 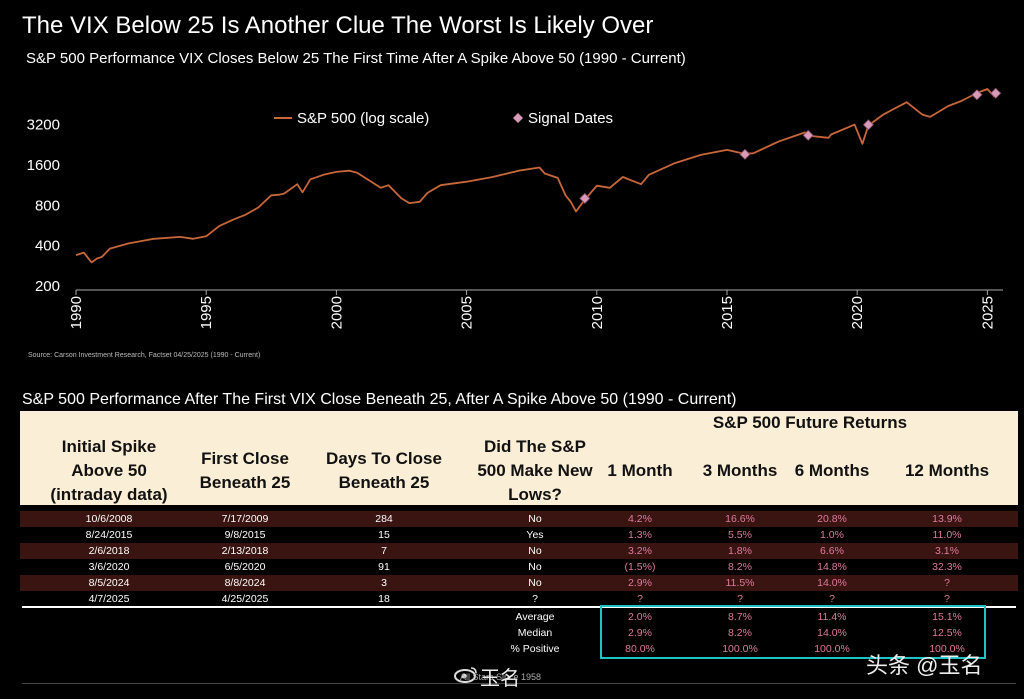 What do you see at coordinates (245, 519) in the screenshot?
I see `table-cell: 7/17/2009` at bounding box center [245, 519].